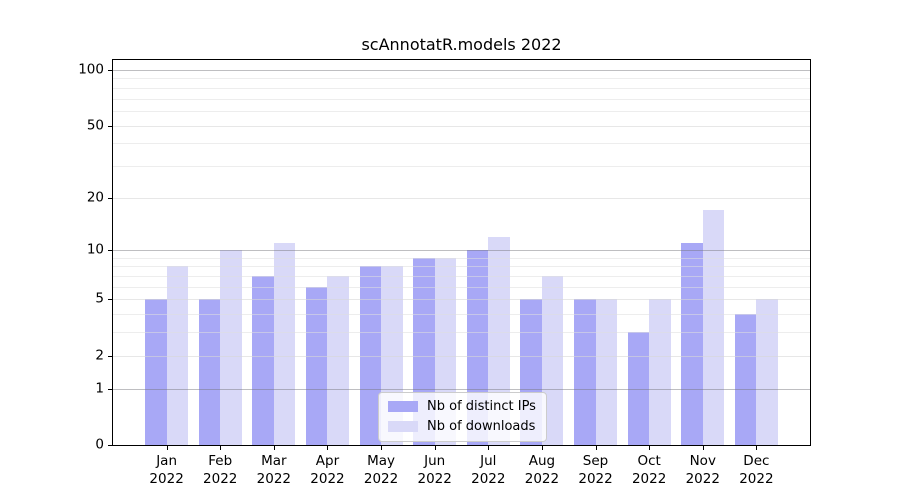 Image resolution: width=900 pixels, height=500 pixels. Describe the element at coordinates (585, 372) in the screenshot. I see `bar-distinct-ips-sep` at that location.